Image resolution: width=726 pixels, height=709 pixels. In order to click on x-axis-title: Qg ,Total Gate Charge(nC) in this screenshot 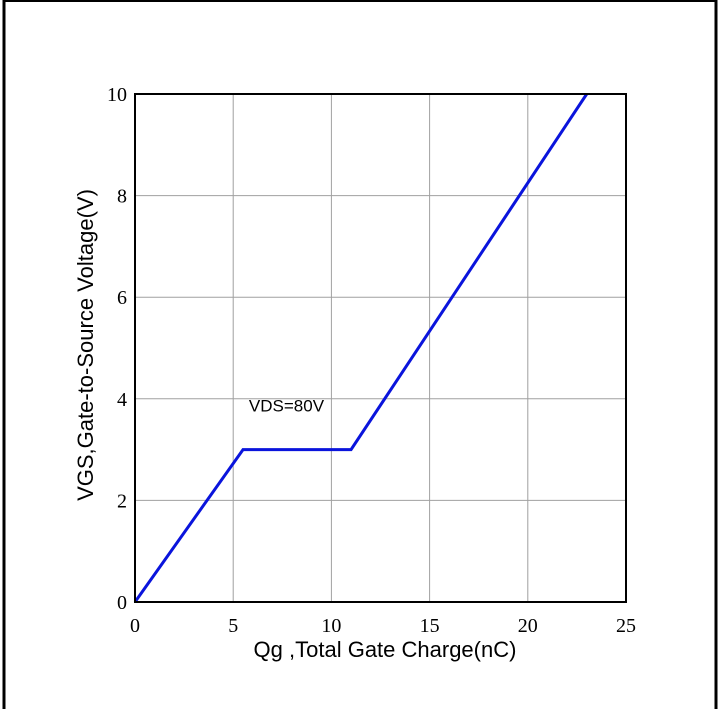, I will do `click(385, 649)`.